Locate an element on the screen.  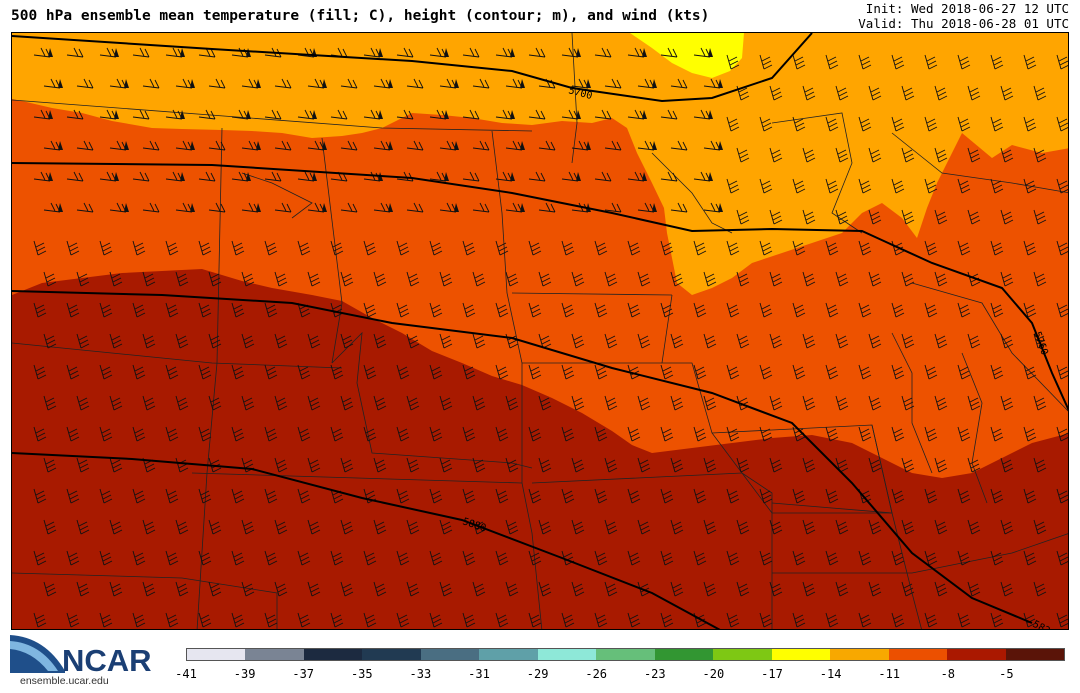
temperature-colorbar is located at coordinates (625, 654).